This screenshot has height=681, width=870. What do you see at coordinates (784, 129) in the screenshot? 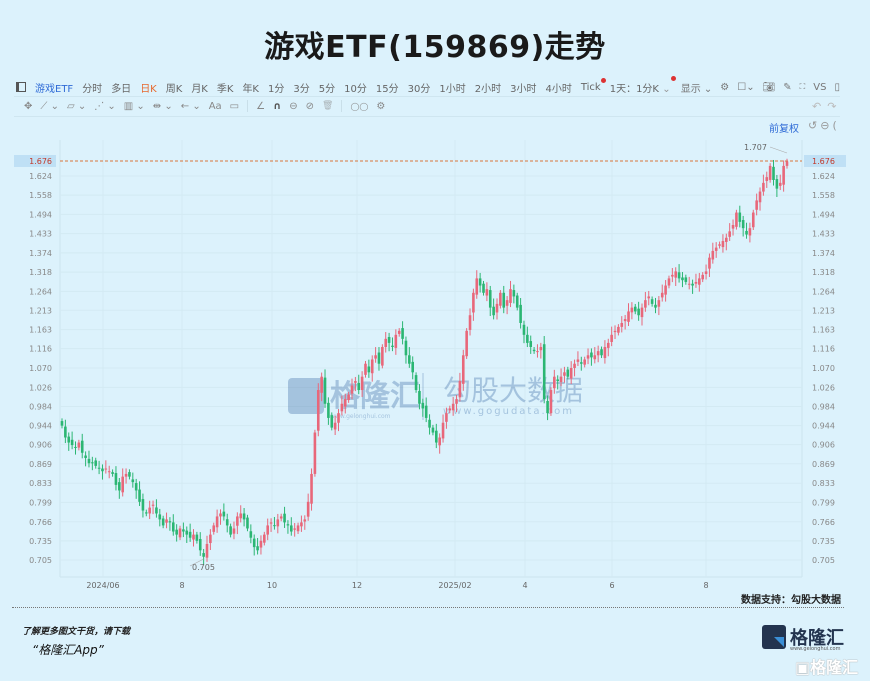
I see `adjust-mode-button: 前复权` at bounding box center [784, 129].